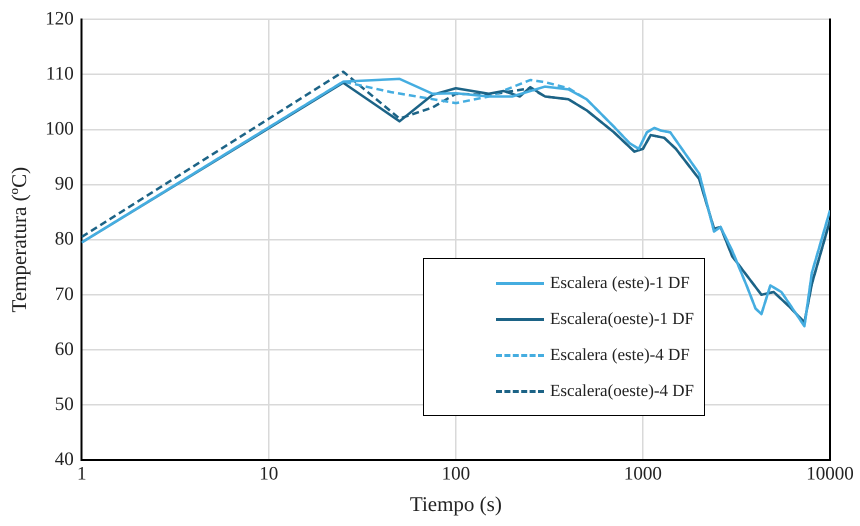 The width and height of the screenshot is (860, 526). I want to click on x-tick-label: 10, so click(268, 473).